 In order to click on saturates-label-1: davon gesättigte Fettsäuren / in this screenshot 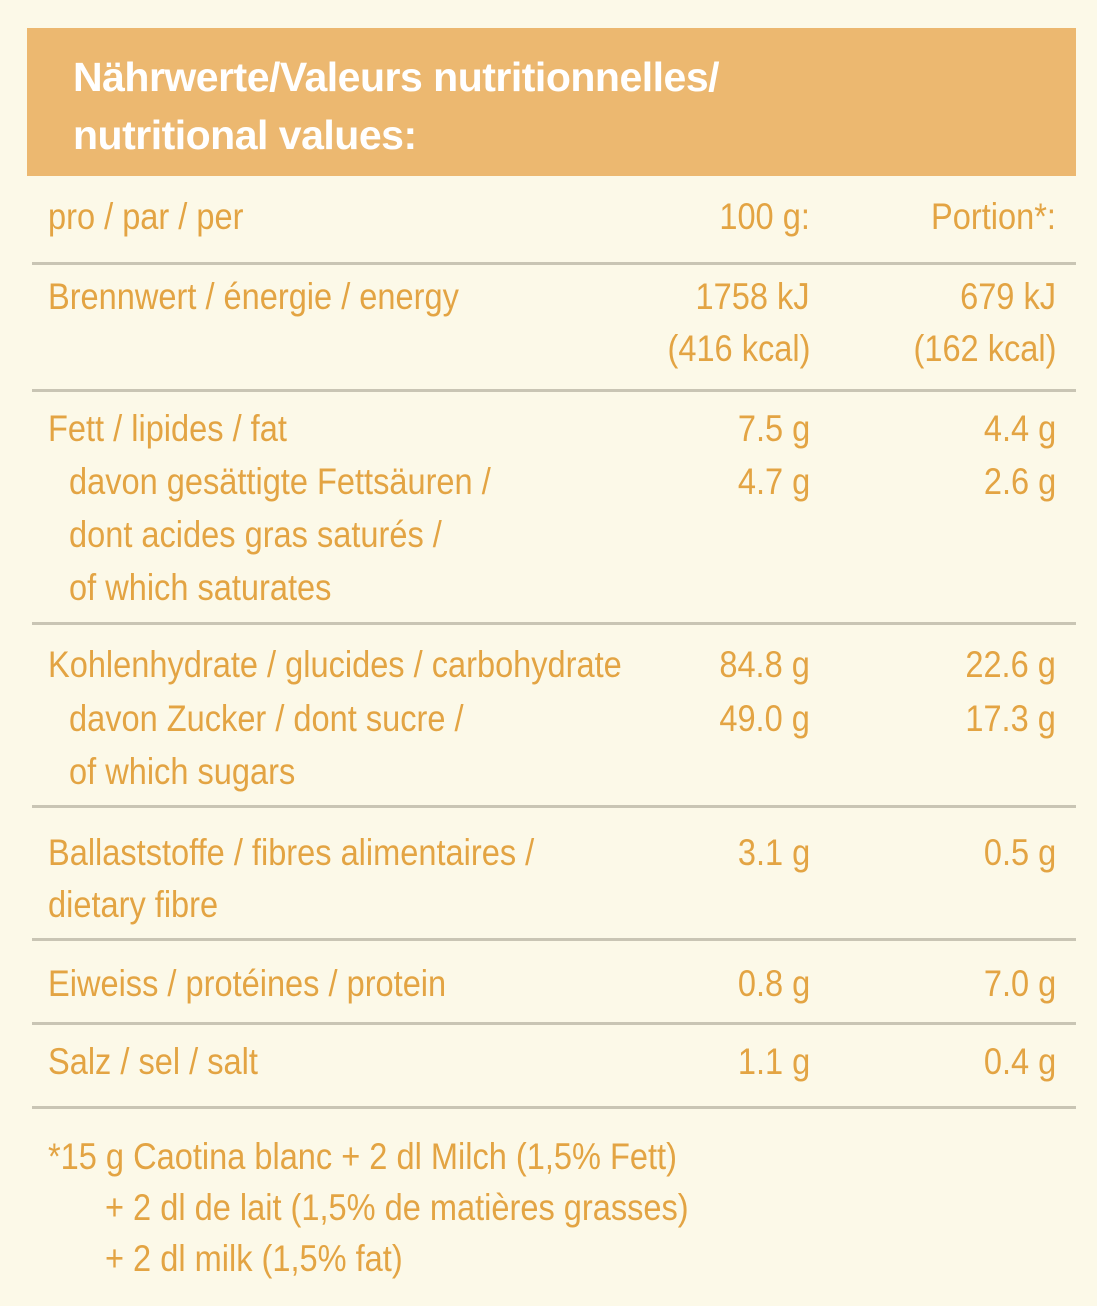, I will do `click(280, 481)`.